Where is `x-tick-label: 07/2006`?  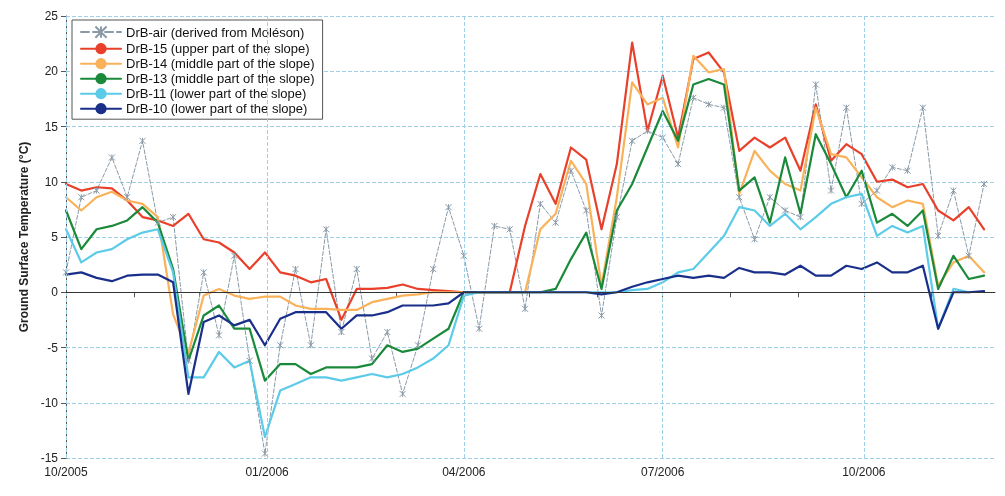
x-tick-label: 07/2006 is located at coordinates (663, 472).